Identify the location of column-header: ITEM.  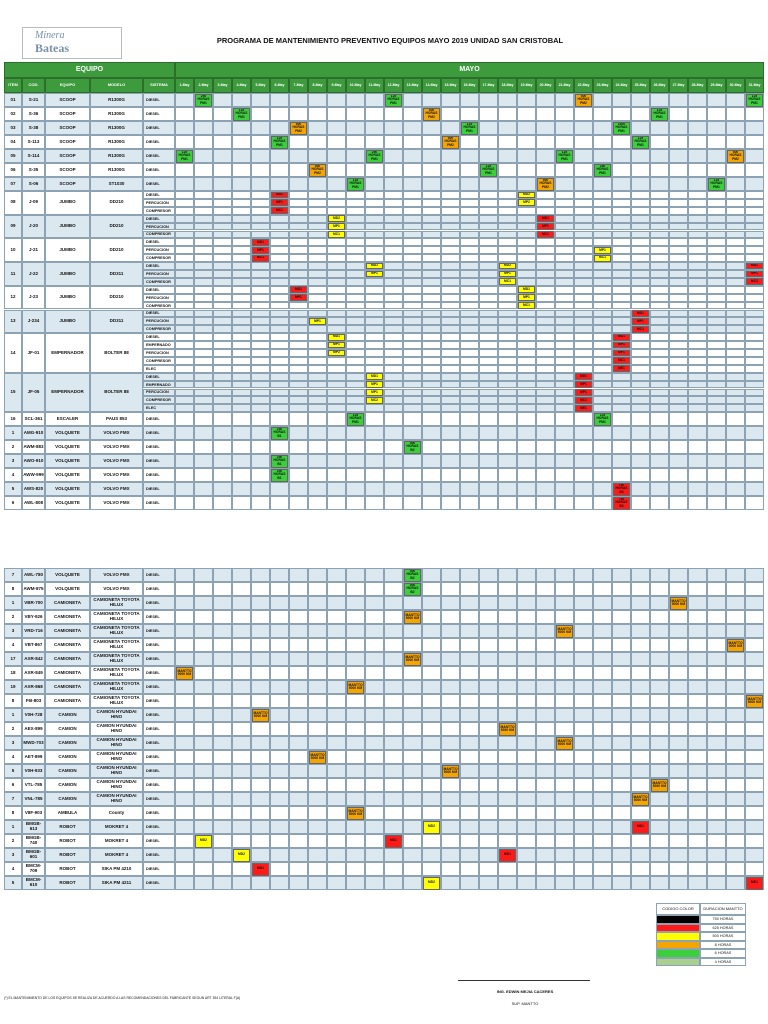
(13, 85).